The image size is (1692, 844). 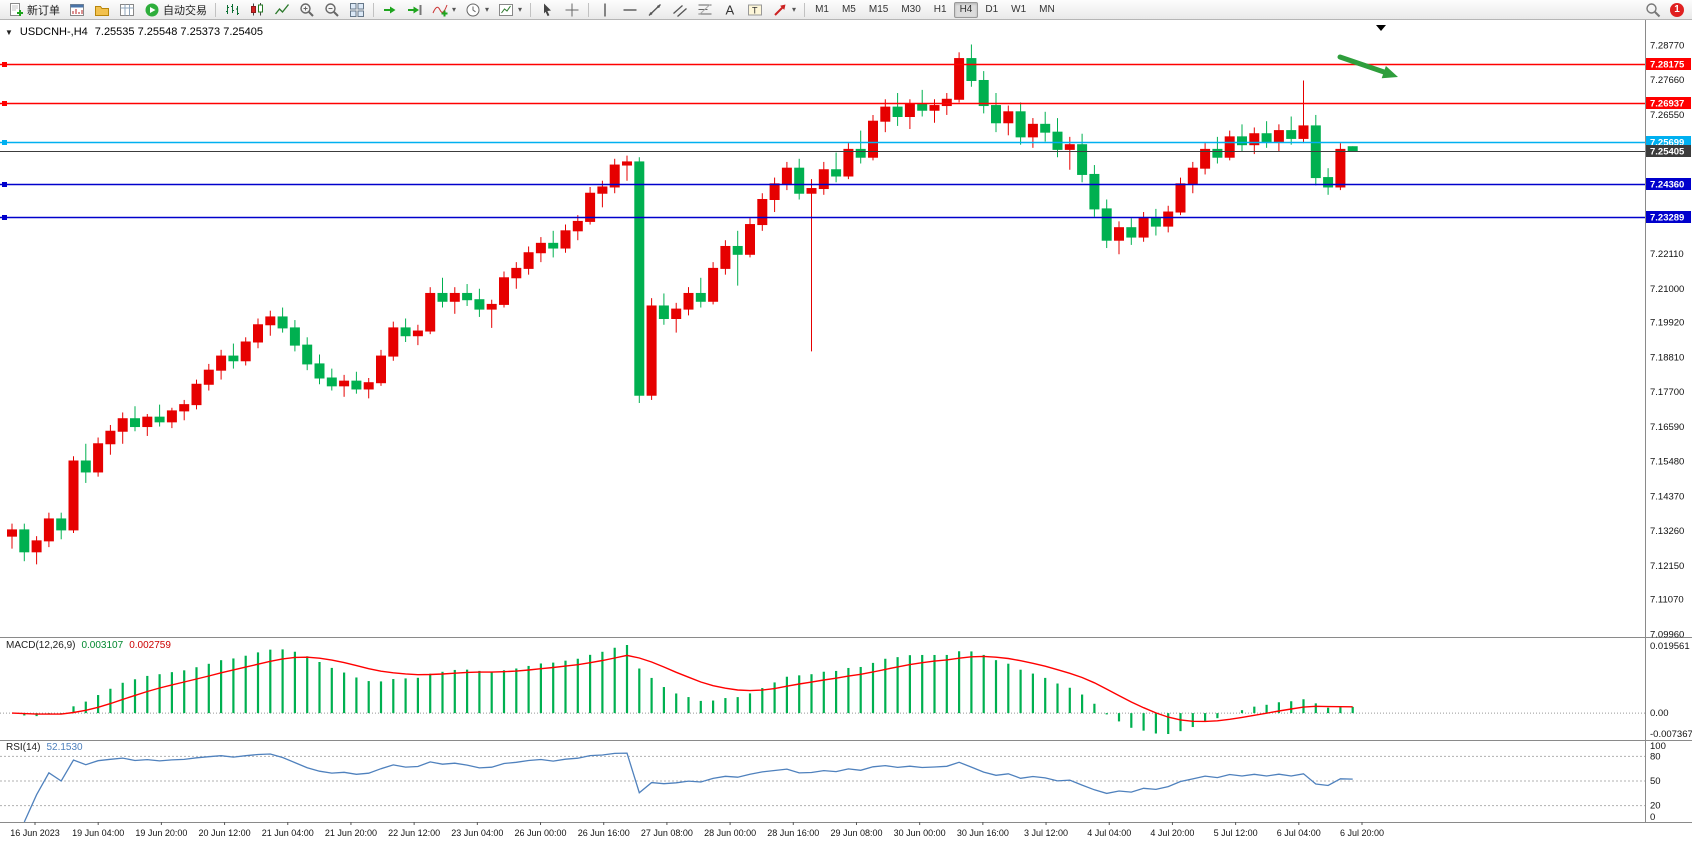 What do you see at coordinates (473, 10) in the screenshot?
I see `periods-icon` at bounding box center [473, 10].